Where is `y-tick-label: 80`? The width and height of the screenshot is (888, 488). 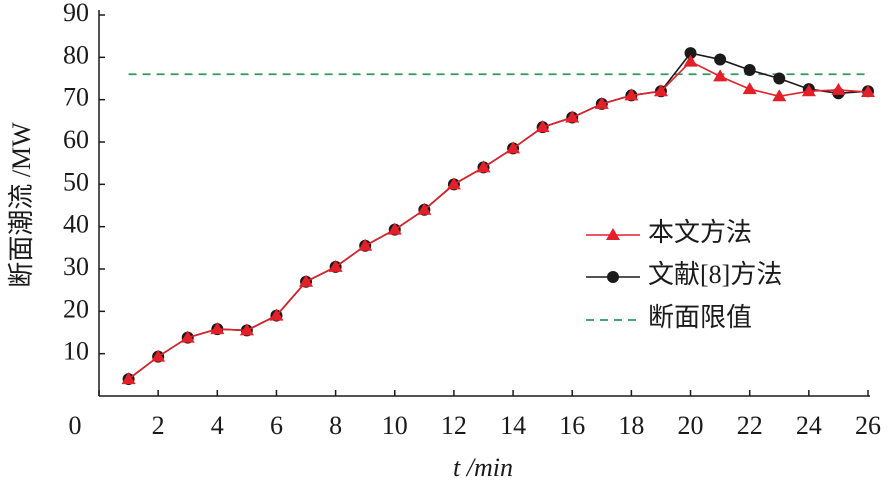
y-tick-label: 80 is located at coordinates (76, 54).